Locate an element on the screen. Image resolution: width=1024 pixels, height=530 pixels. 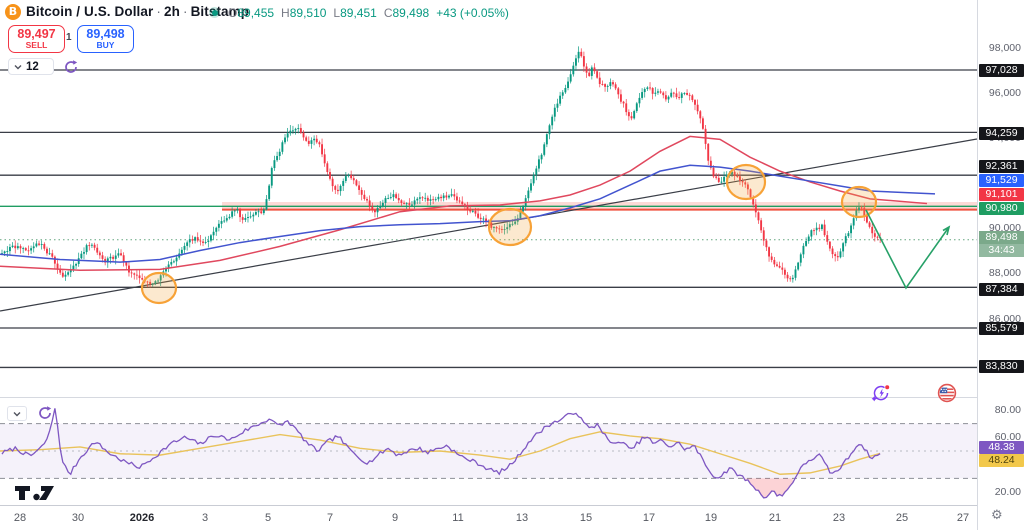
rsi-value-badge: 48.24 is located at coordinates (1001, 460).